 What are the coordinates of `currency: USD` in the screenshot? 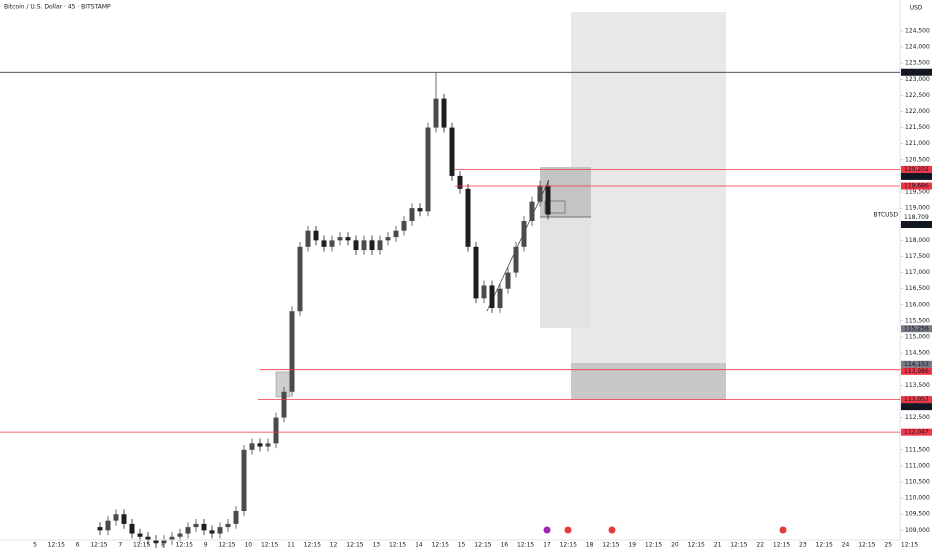 It's located at (916, 8).